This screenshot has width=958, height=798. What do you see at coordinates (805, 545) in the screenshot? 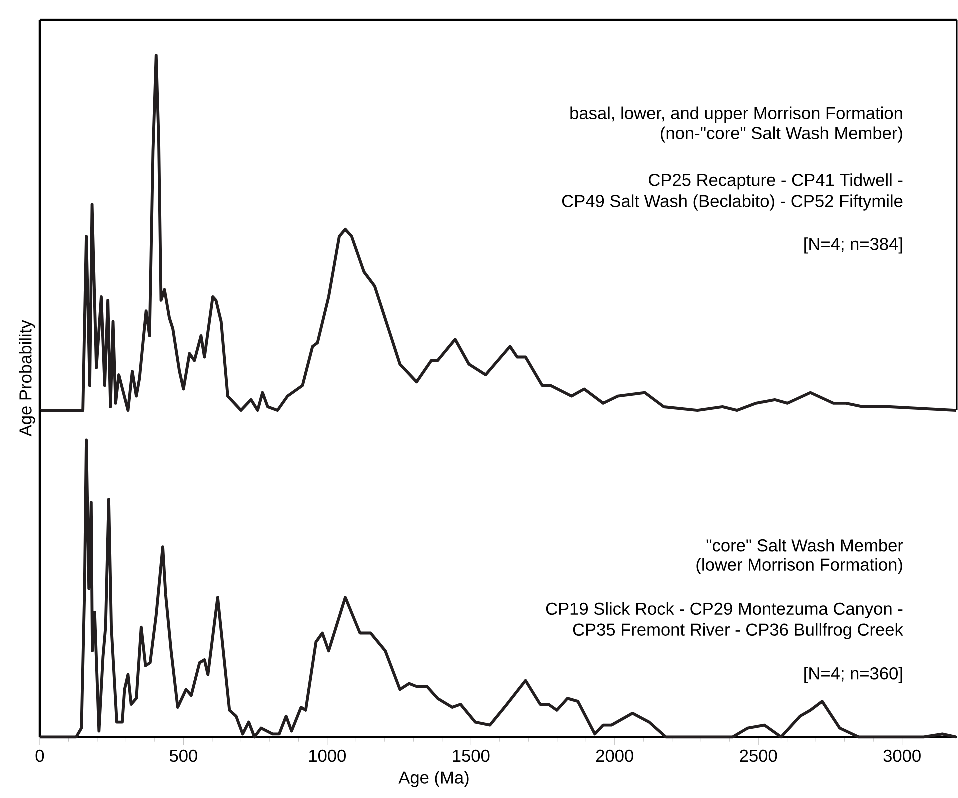
I see `annotation: "core" Salt Wash Member` at bounding box center [805, 545].